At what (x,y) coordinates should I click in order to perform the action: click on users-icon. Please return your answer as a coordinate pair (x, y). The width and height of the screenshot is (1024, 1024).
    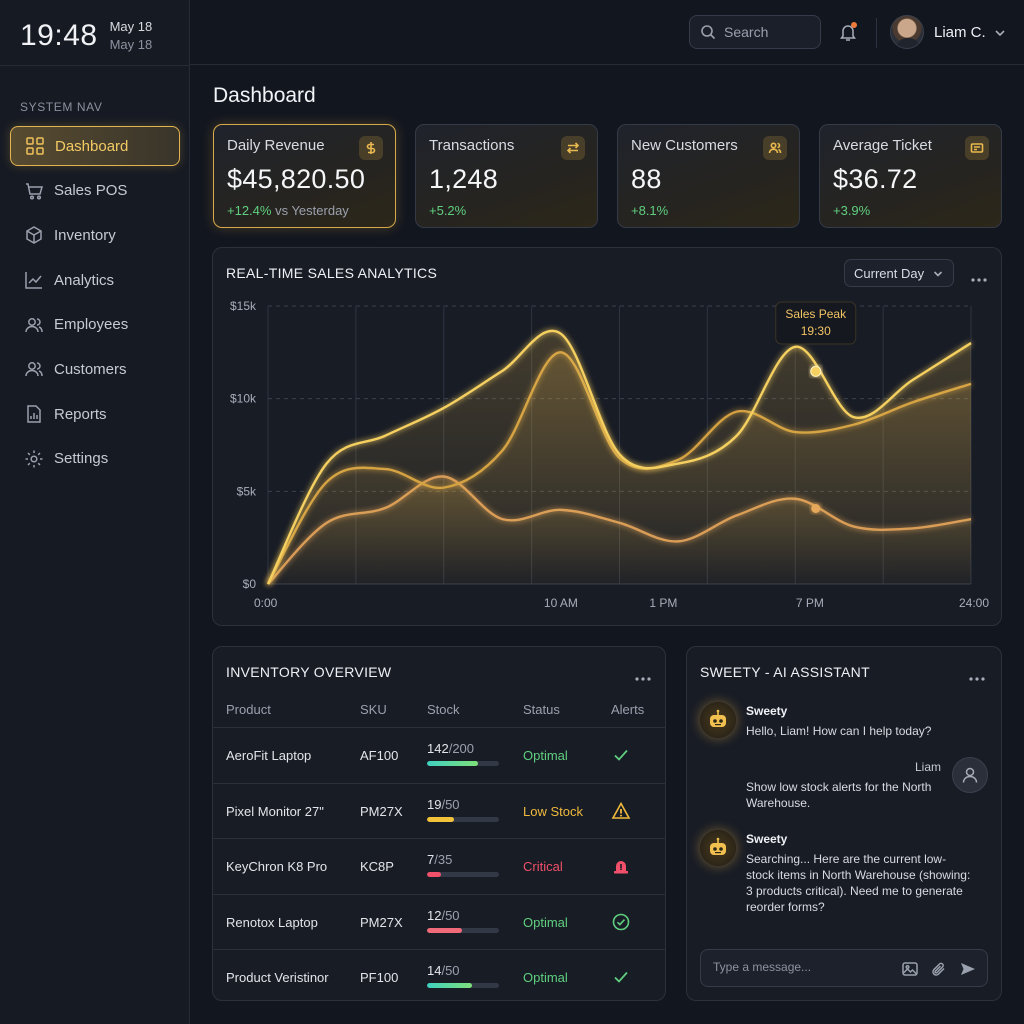
    Looking at the image, I should click on (775, 148).